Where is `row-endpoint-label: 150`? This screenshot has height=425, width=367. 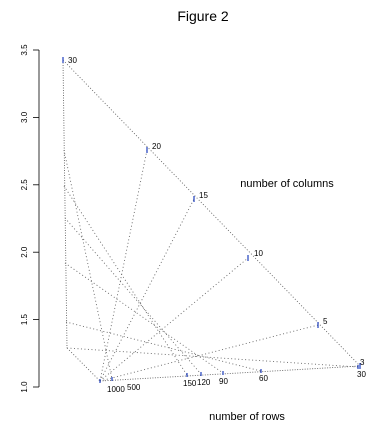
row-endpoint-label: 150 is located at coordinates (190, 383).